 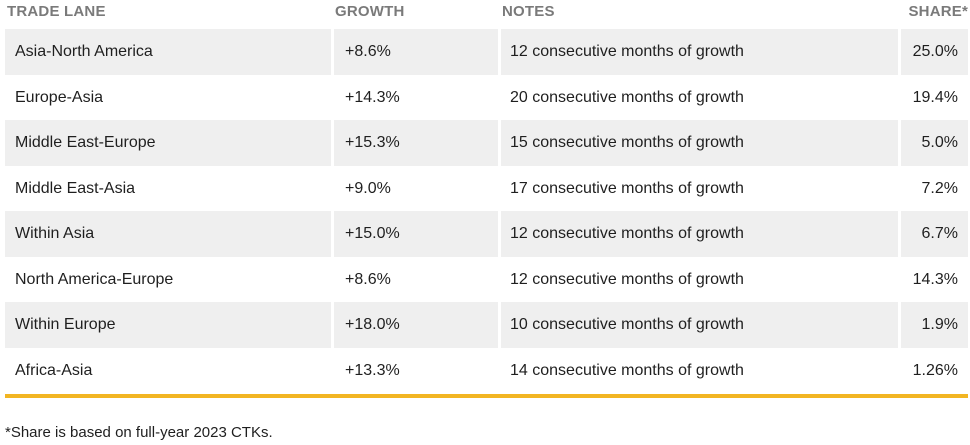 What do you see at coordinates (168, 325) in the screenshot?
I see `cell-trade-lane: Within Europe` at bounding box center [168, 325].